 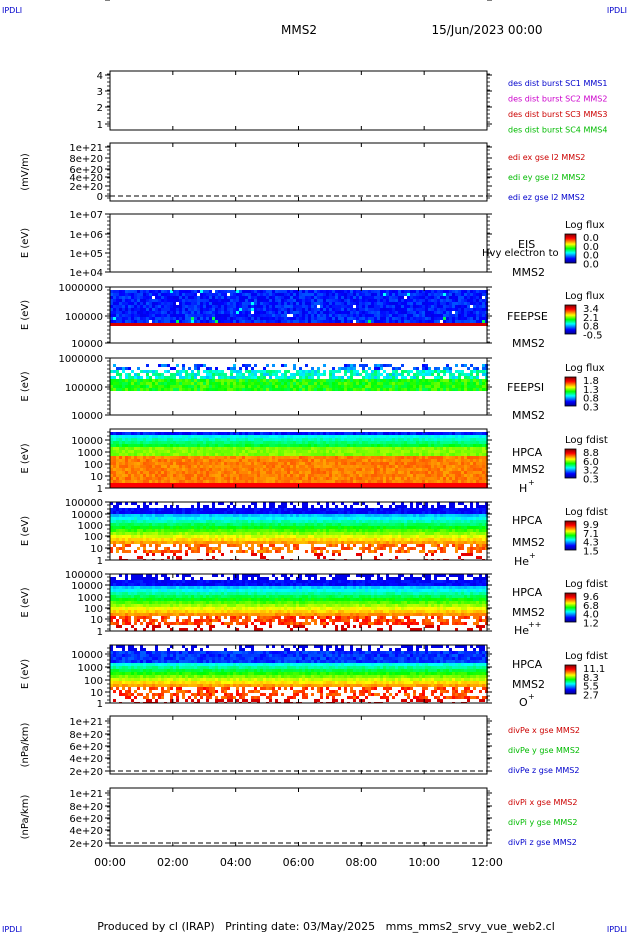 What do you see at coordinates (520, 253) in the screenshot?
I see `overlay-label: Hvy electron to` at bounding box center [520, 253].